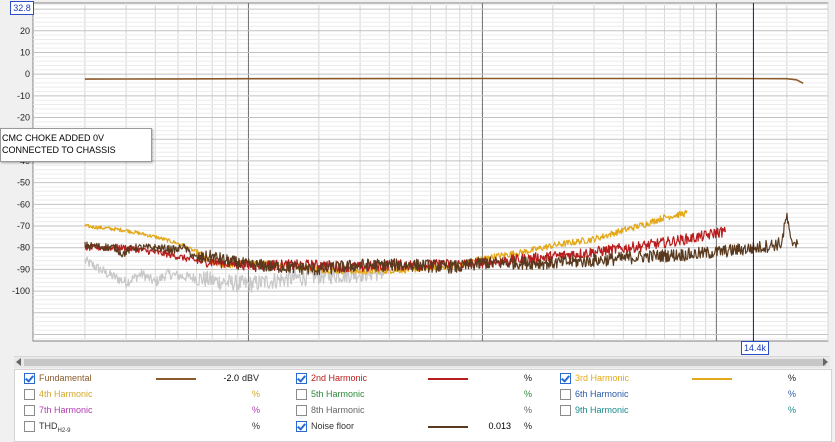  I want to click on y-tick-label: -70, so click(23, 226).